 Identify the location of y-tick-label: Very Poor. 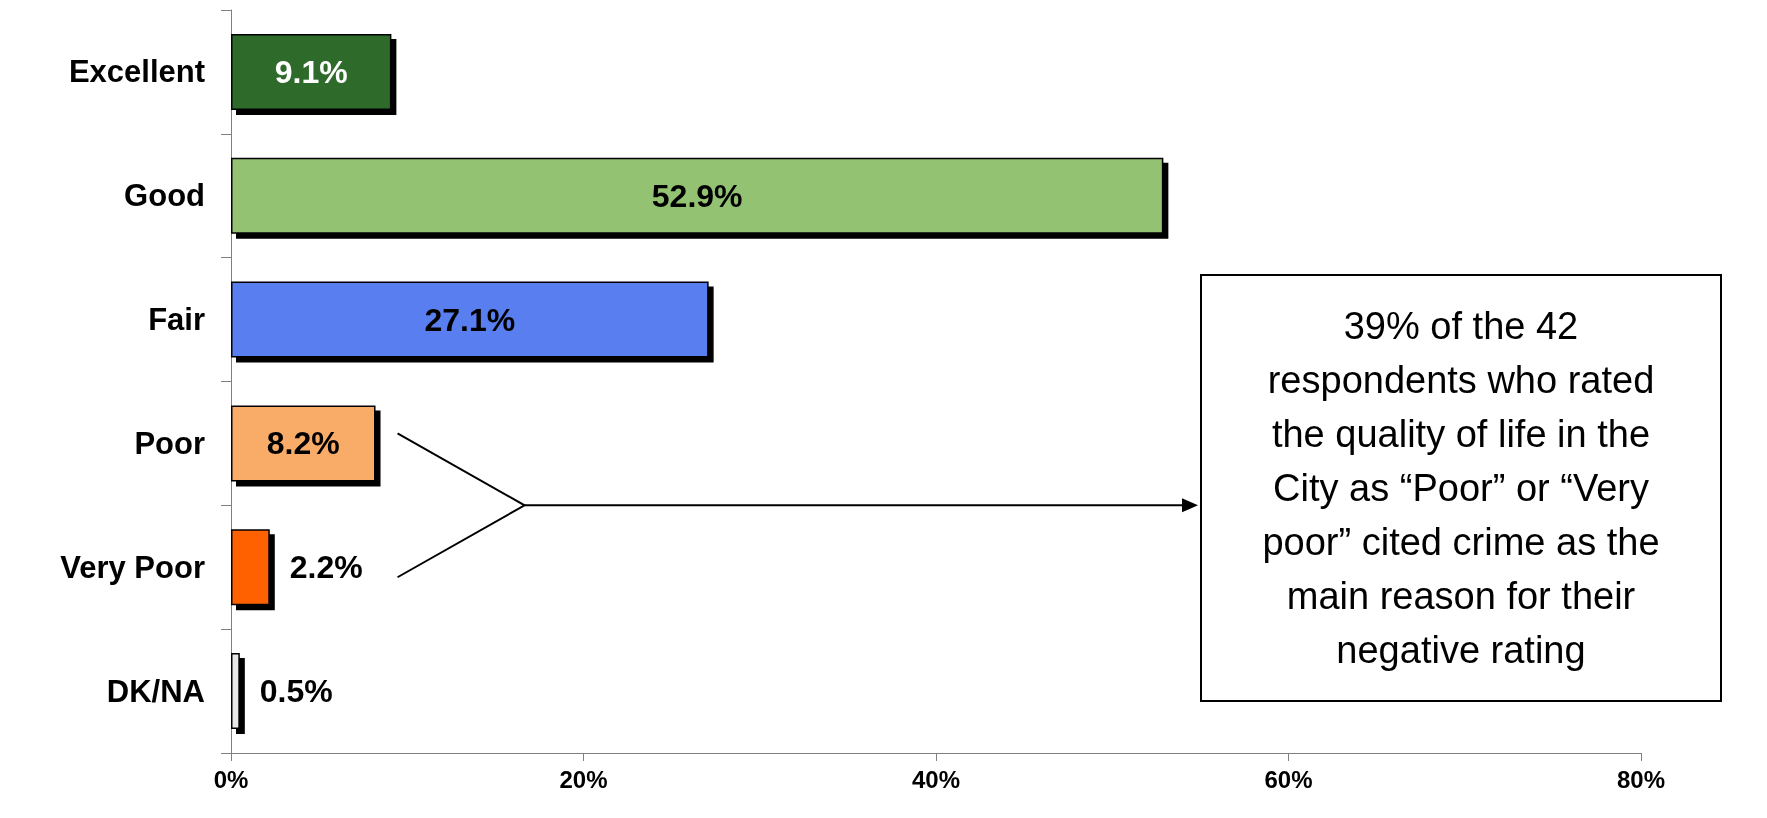
(132, 567).